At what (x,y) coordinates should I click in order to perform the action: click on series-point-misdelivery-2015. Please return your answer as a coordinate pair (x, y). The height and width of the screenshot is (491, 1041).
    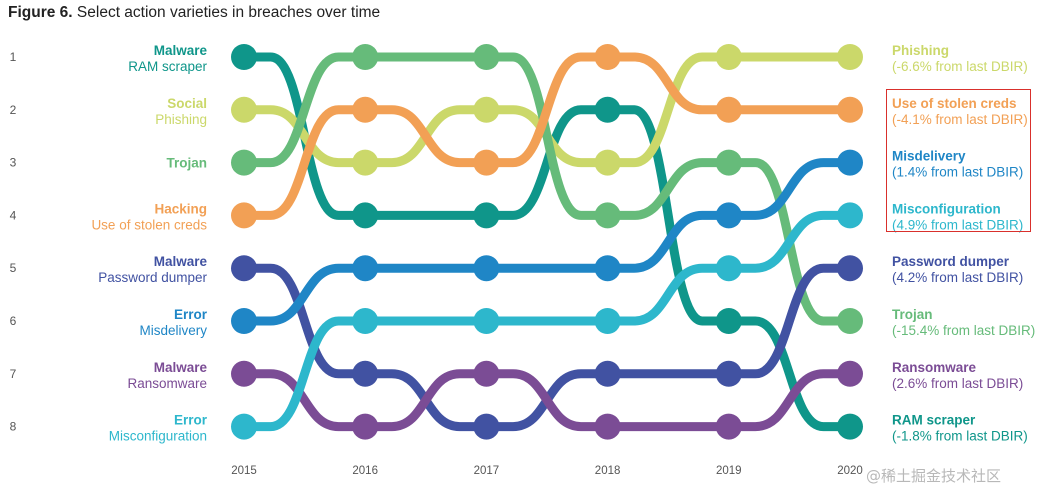
    Looking at the image, I should click on (244, 321).